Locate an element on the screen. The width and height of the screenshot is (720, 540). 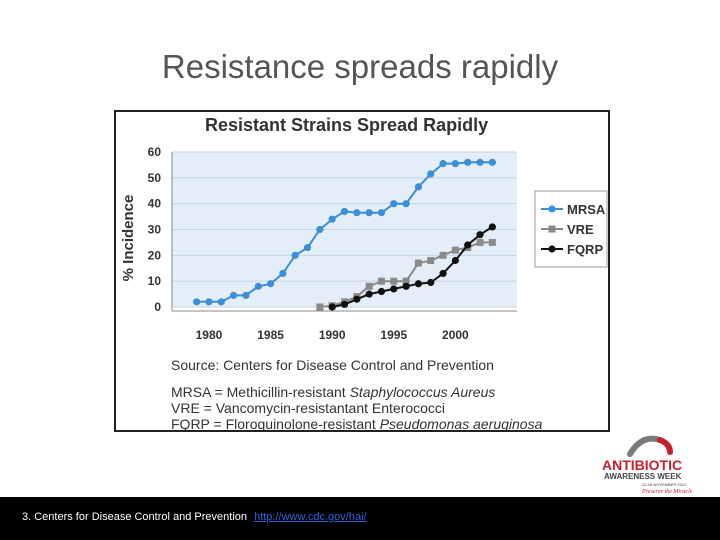
series-mrsa is located at coordinates (344, 232).